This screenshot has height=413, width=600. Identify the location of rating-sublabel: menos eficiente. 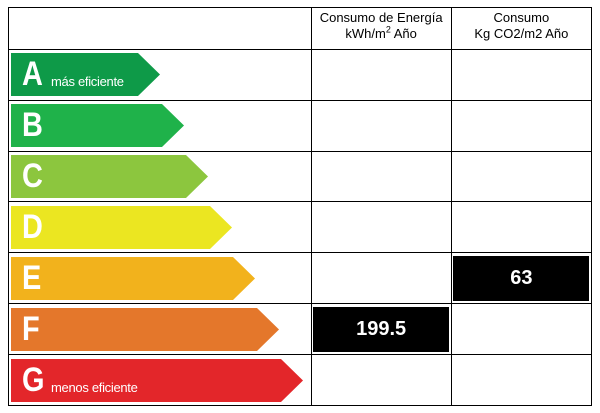
(94, 387).